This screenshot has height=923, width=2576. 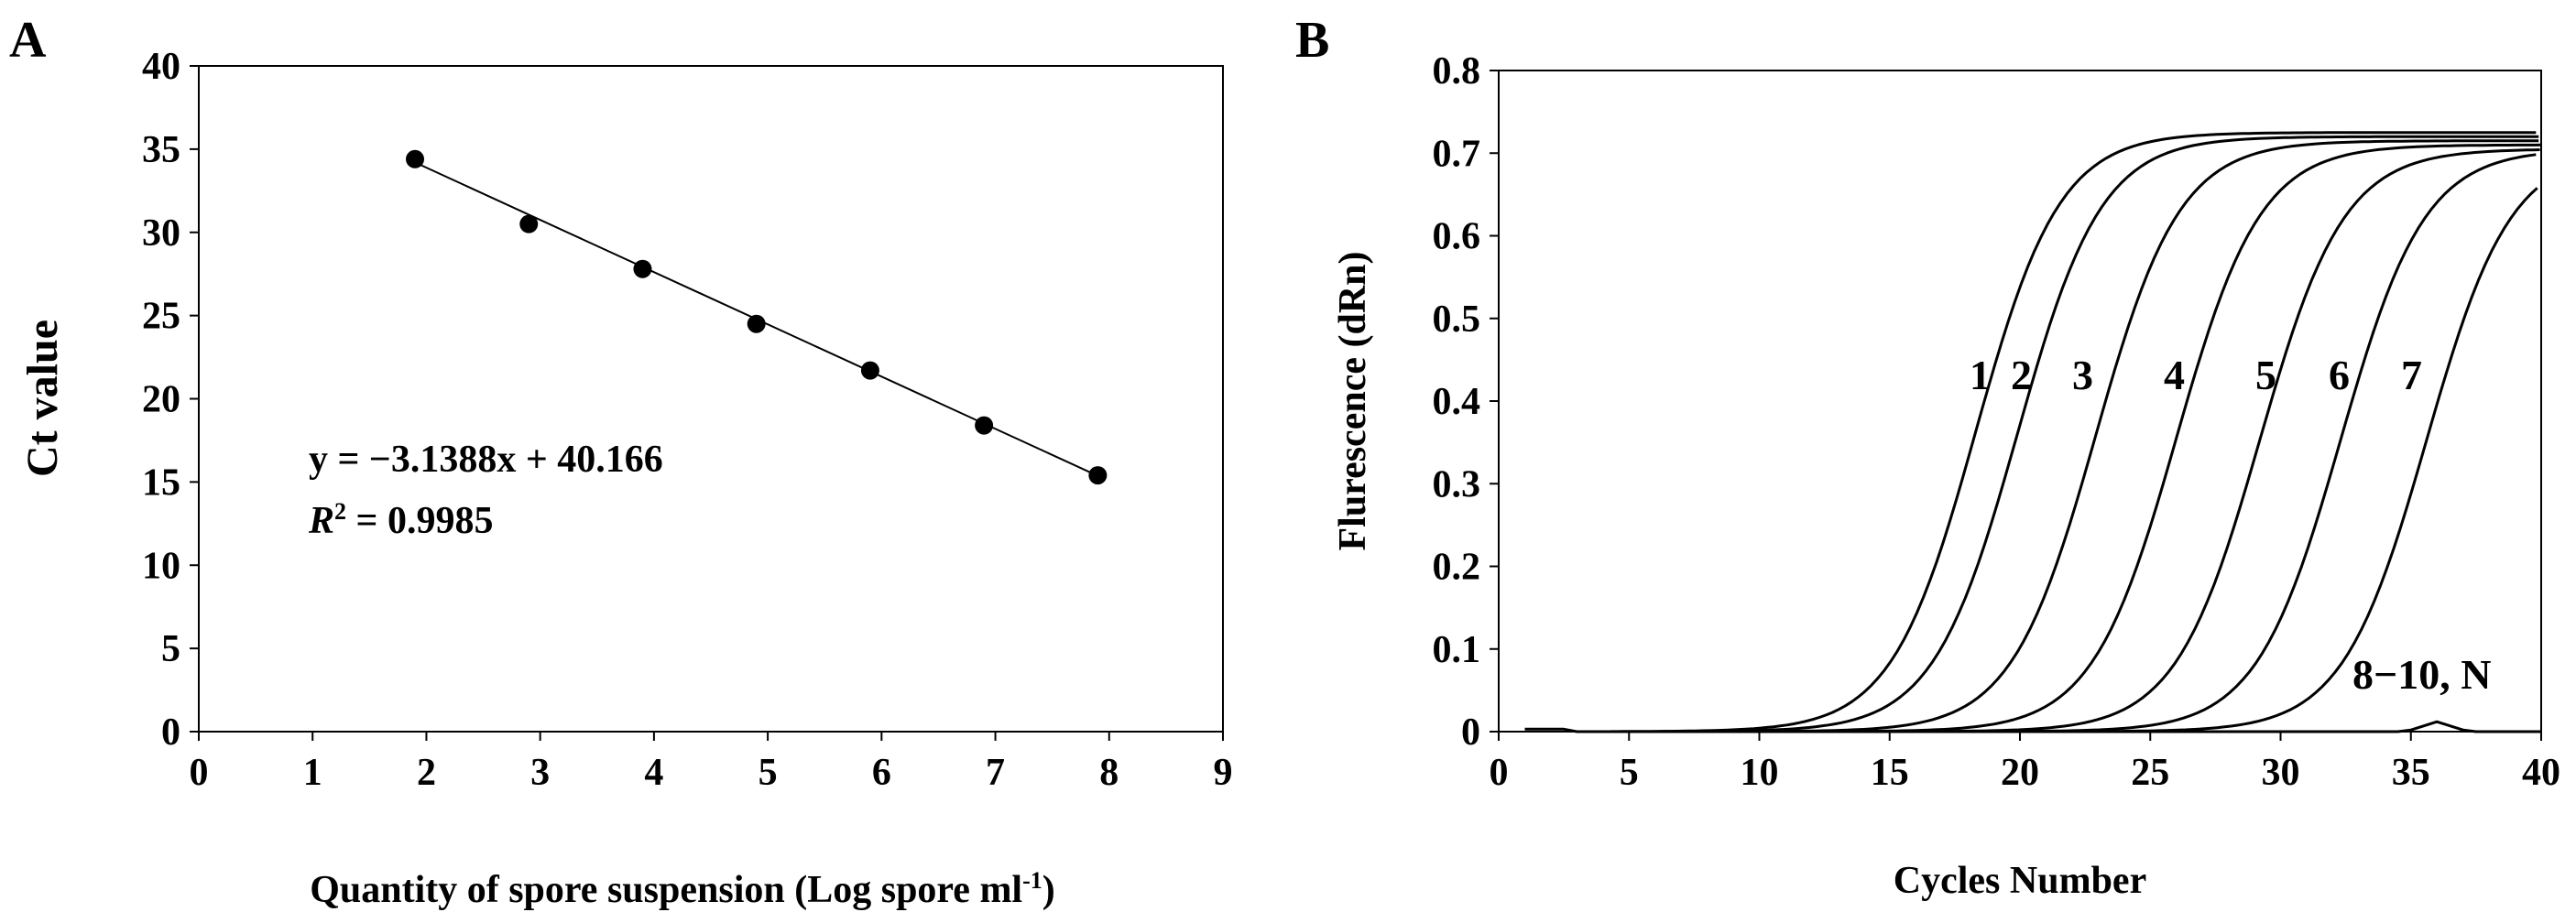 I want to click on a-y-tick-label: 35, so click(x=161, y=150).